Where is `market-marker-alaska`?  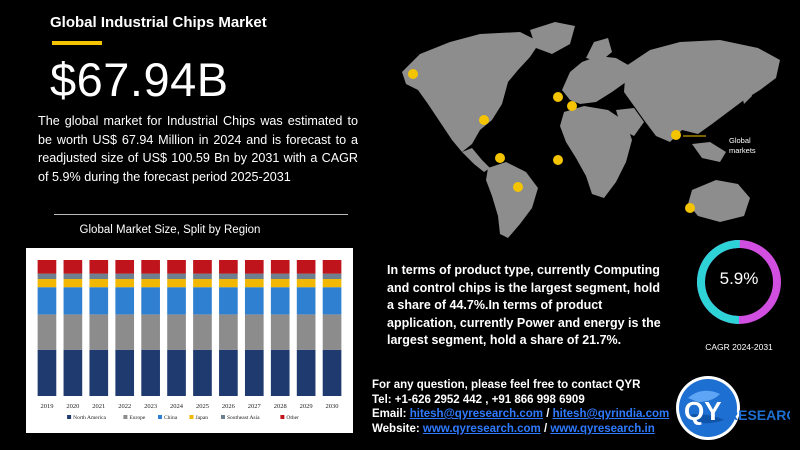 market-marker-alaska is located at coordinates (413, 74).